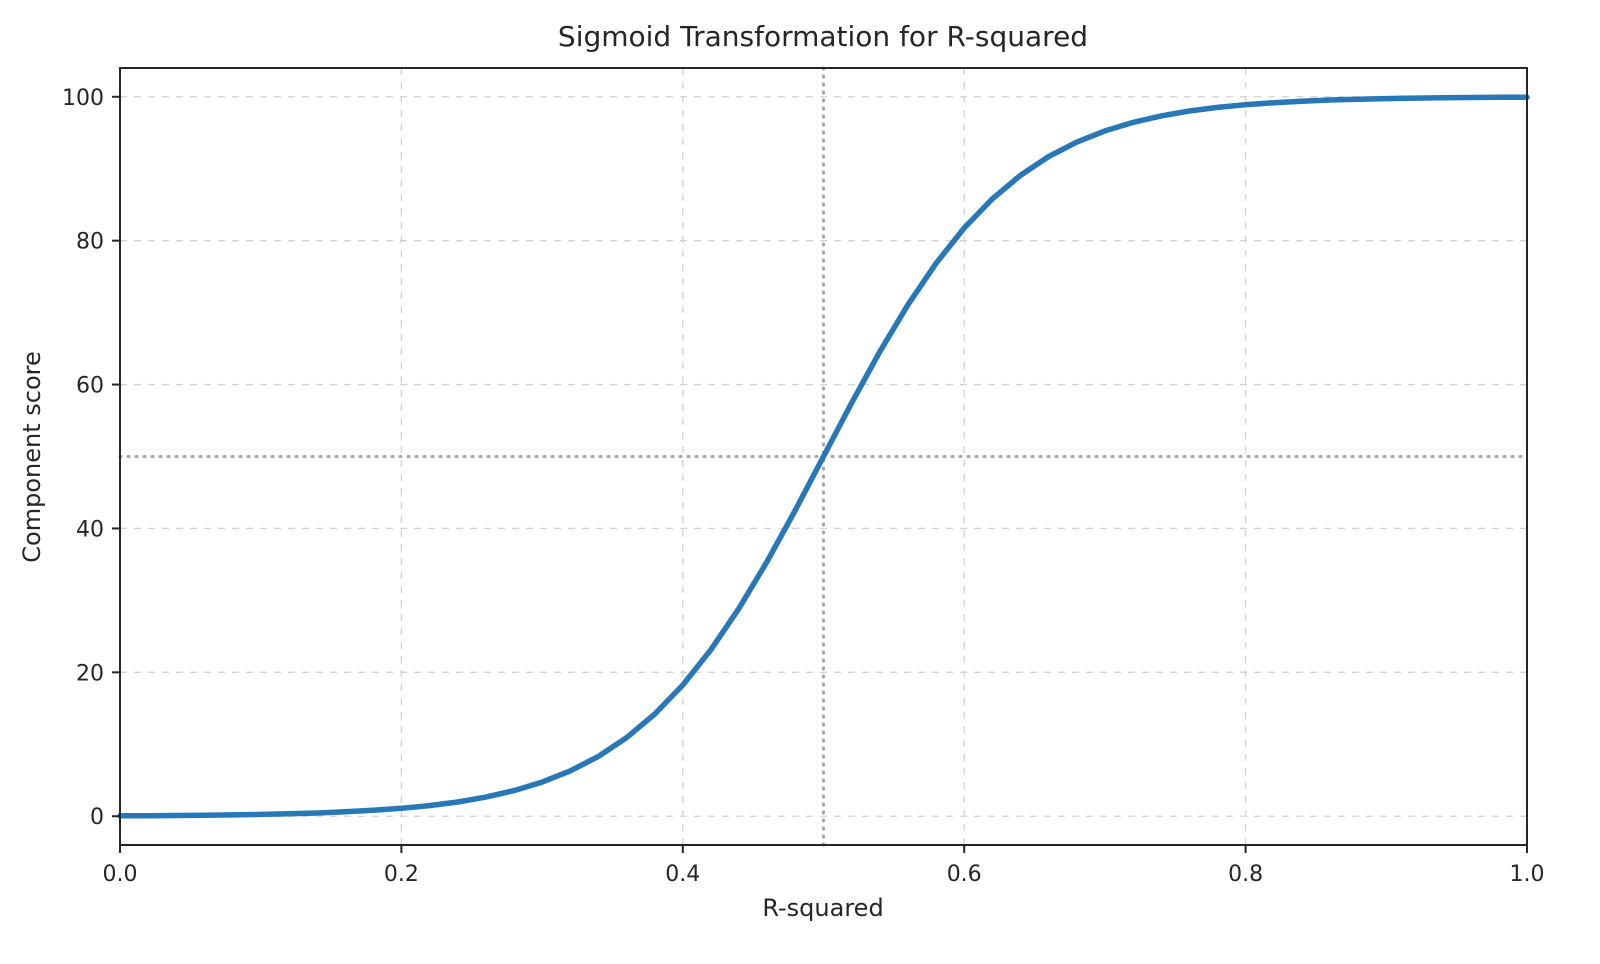 The image size is (1600, 964). What do you see at coordinates (90, 529) in the screenshot?
I see `y-tick-label: 40` at bounding box center [90, 529].